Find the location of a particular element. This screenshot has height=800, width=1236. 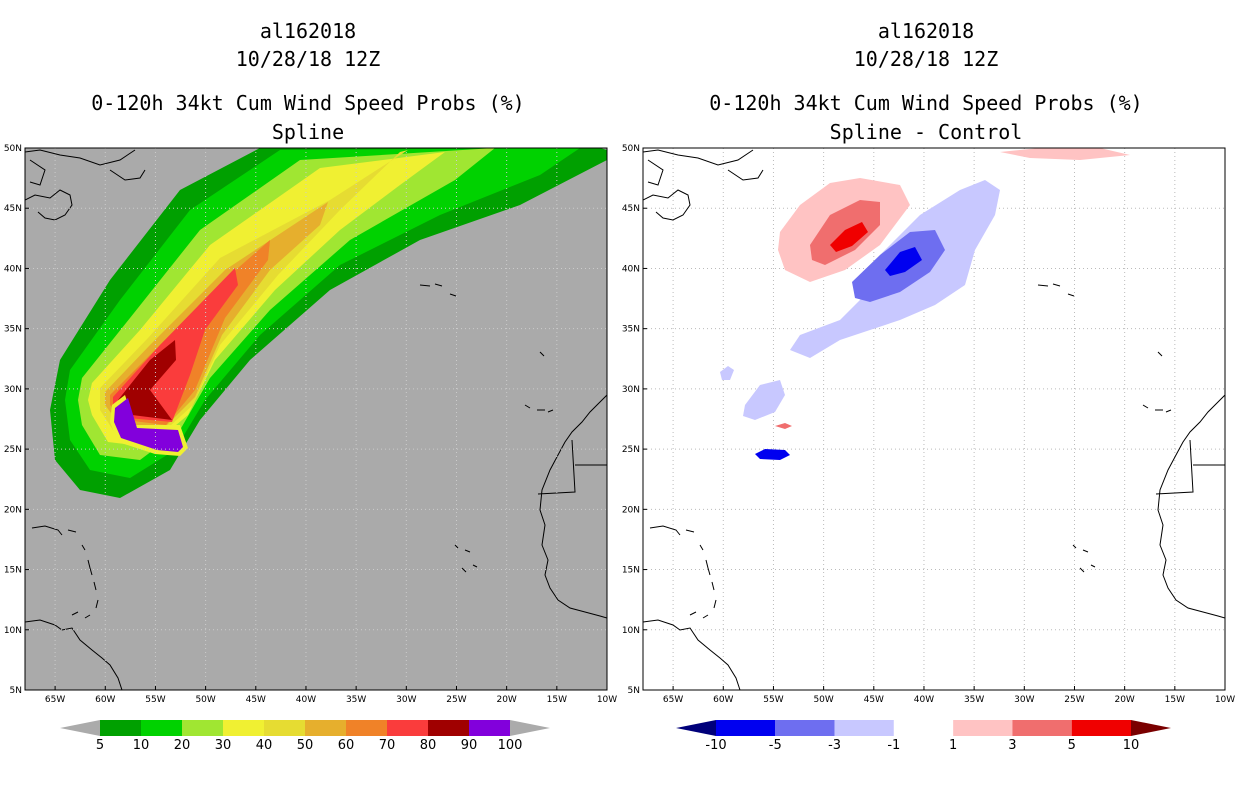

colorbar-label: 70 is located at coordinates (387, 745).